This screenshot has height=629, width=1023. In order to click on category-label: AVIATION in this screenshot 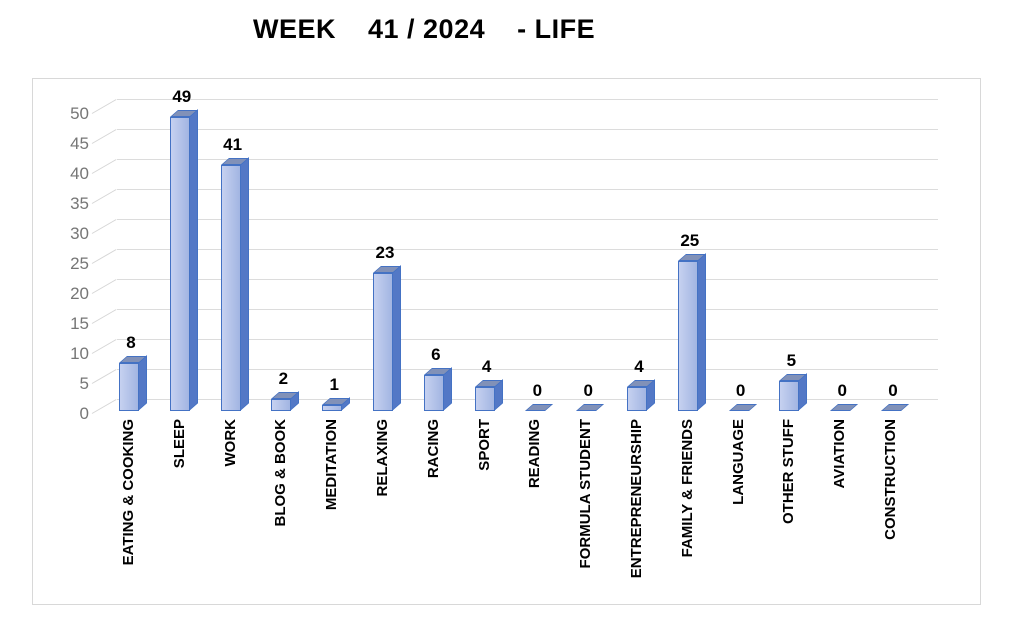, I will do `click(840, 454)`.